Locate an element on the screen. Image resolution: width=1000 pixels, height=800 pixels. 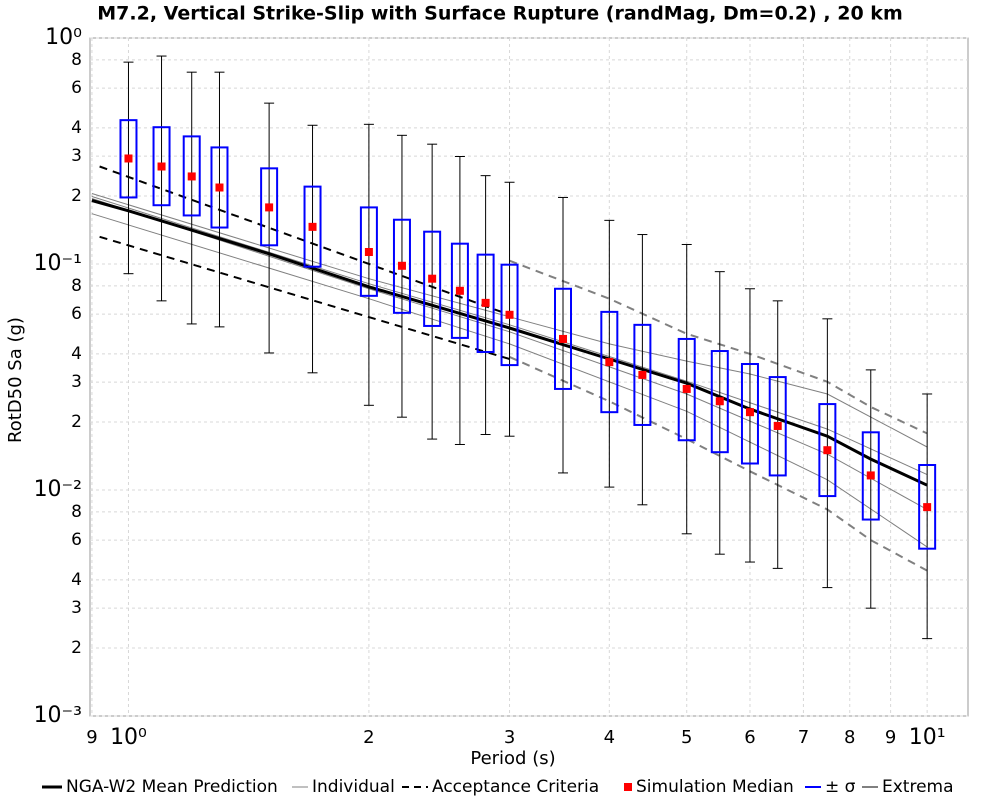
x-axis-title: Period (s) is located at coordinates (512, 758).